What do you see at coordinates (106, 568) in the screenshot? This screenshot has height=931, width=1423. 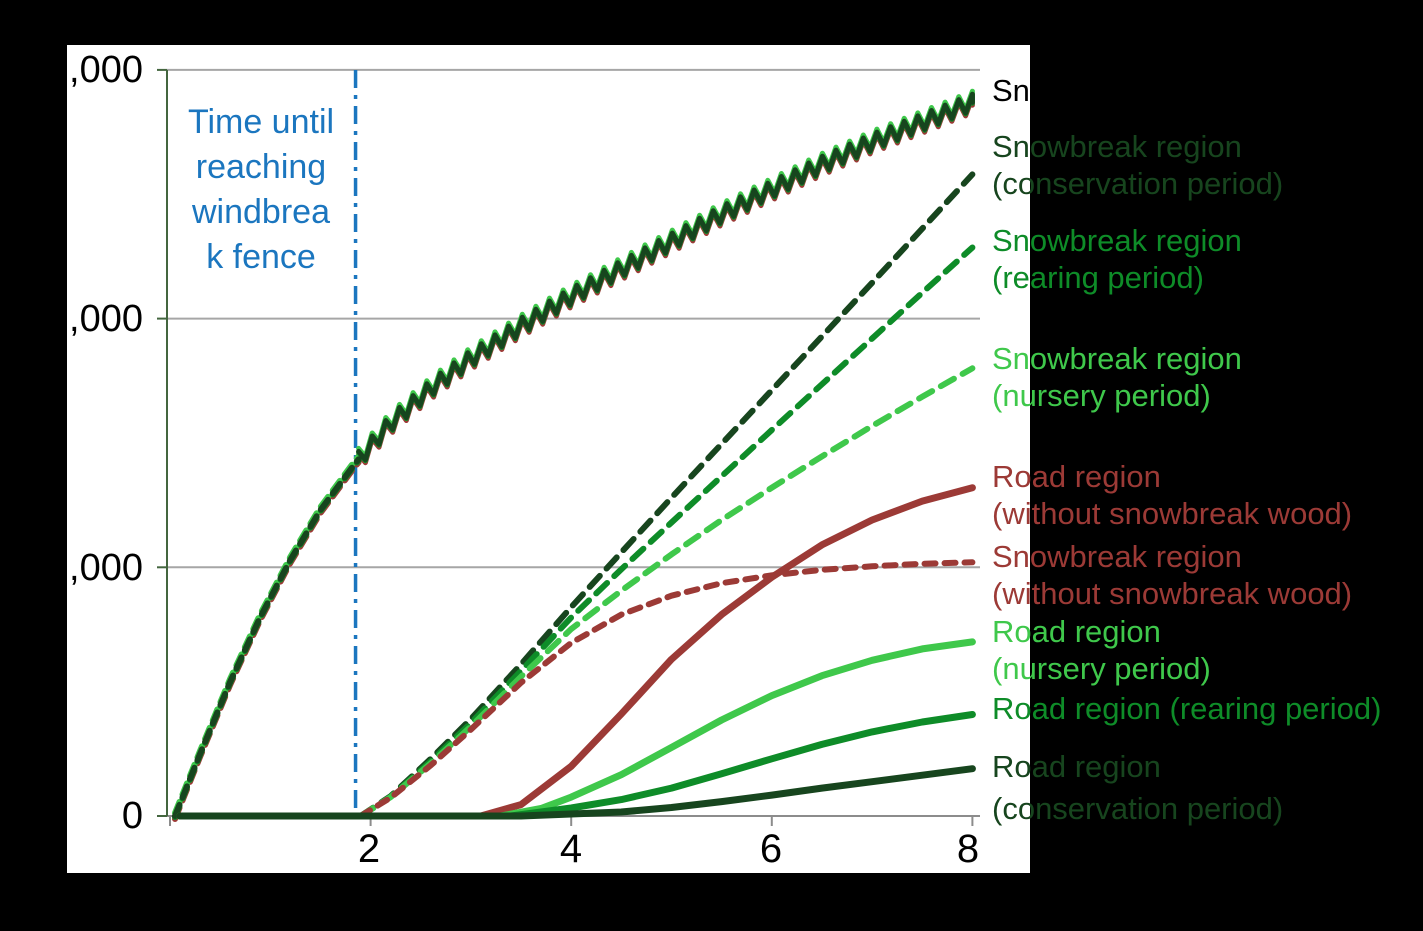 I see `y-axis-label-5000: ,000` at bounding box center [106, 568].